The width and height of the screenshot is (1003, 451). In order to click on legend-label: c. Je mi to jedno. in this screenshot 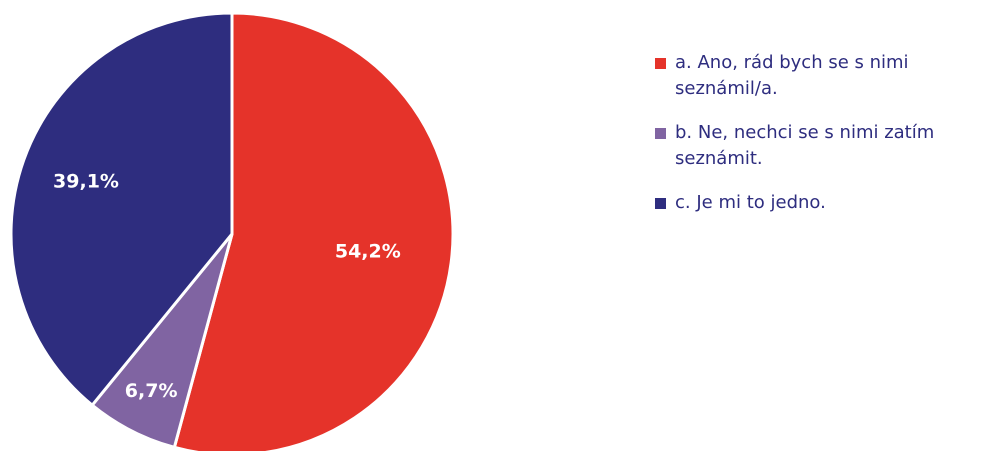, I will do `click(750, 202)`.